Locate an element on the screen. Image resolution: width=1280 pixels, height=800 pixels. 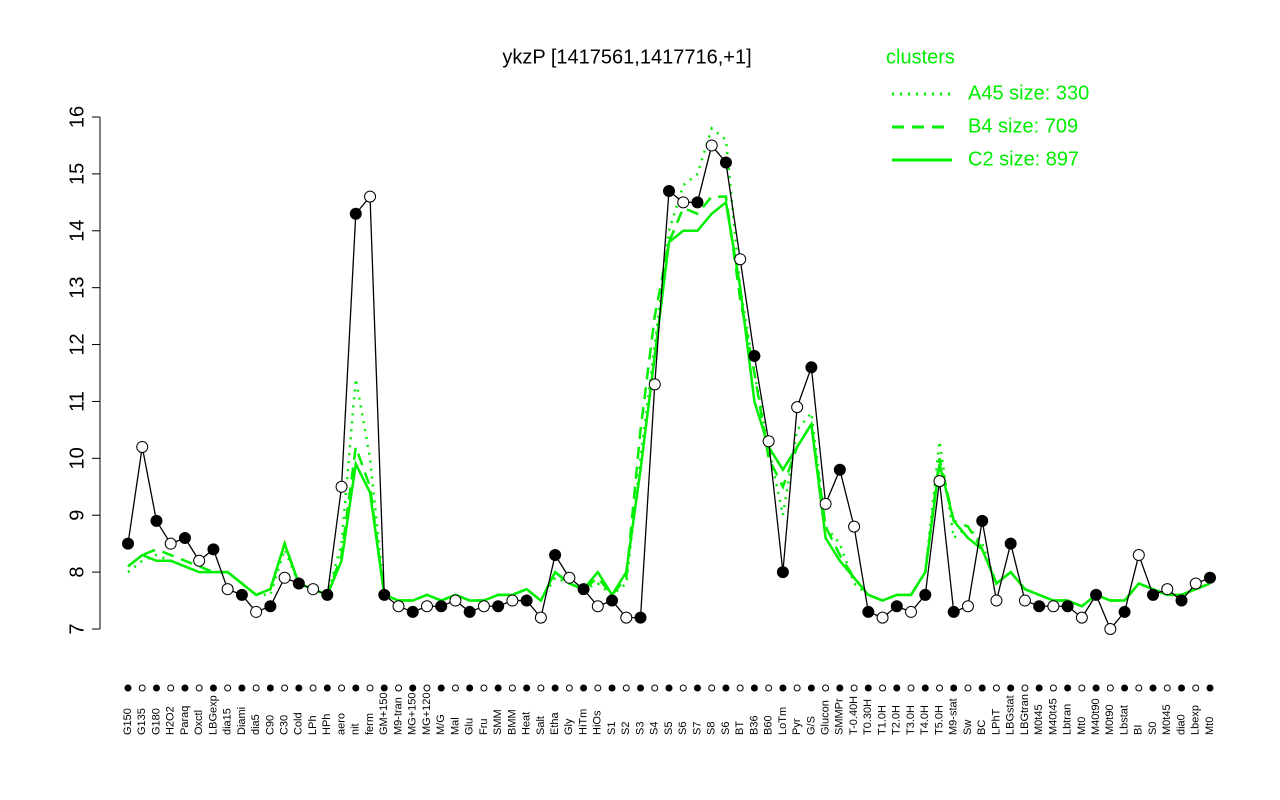
x-tick-label: S0 is located at coordinates (1153, 728).